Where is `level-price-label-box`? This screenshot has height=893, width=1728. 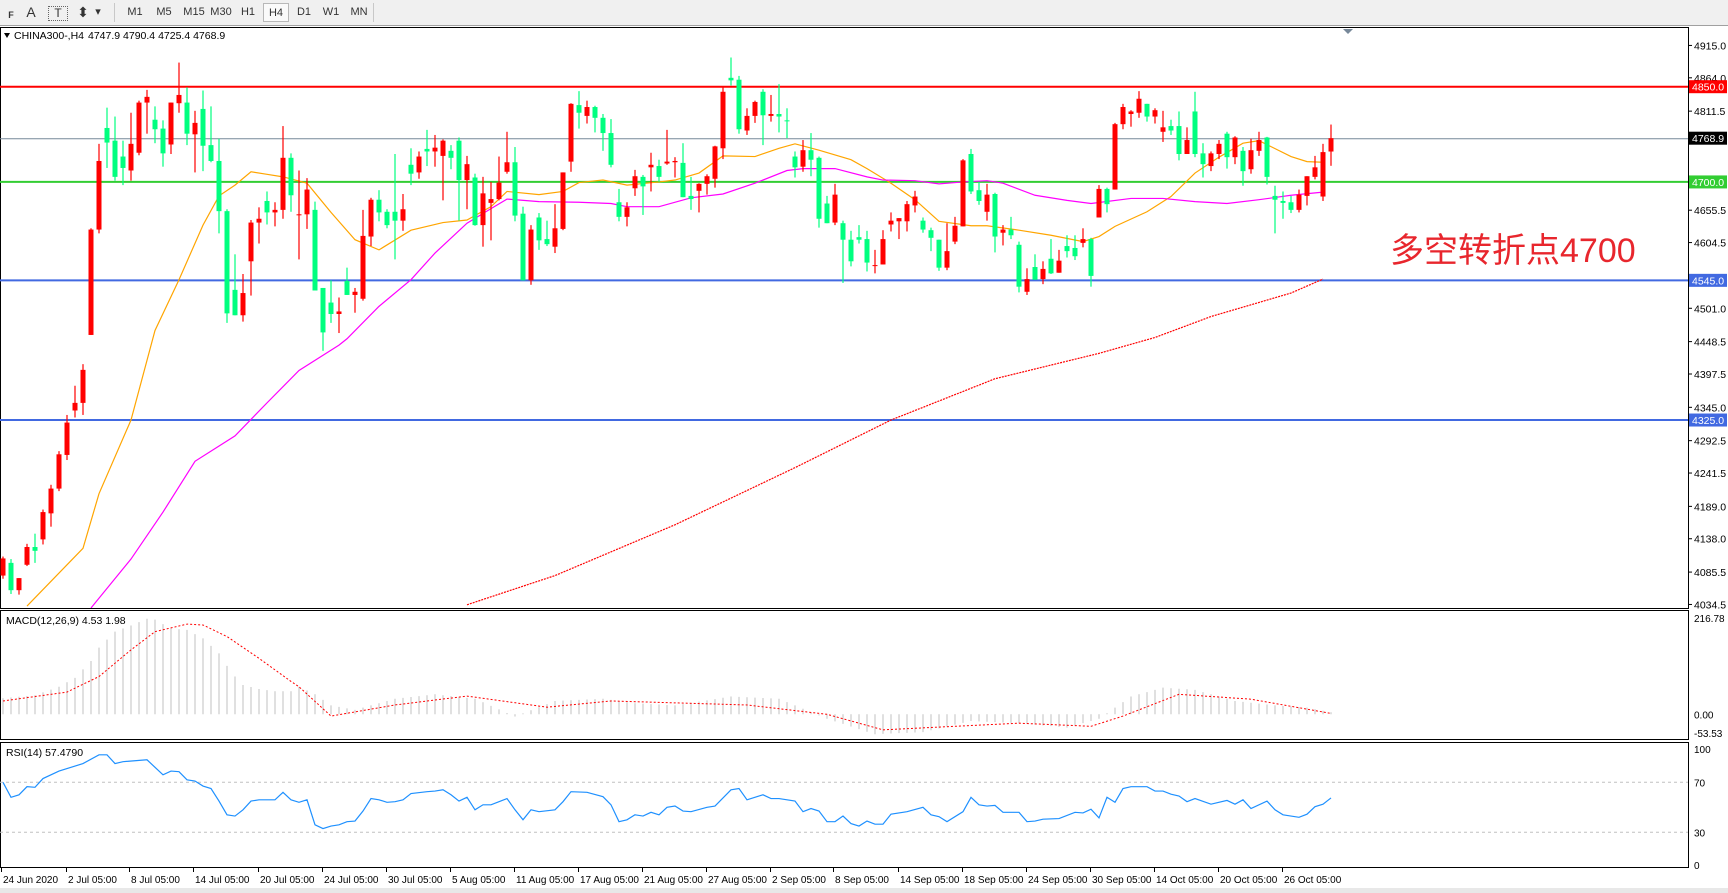 level-price-label-box is located at coordinates (1708, 182).